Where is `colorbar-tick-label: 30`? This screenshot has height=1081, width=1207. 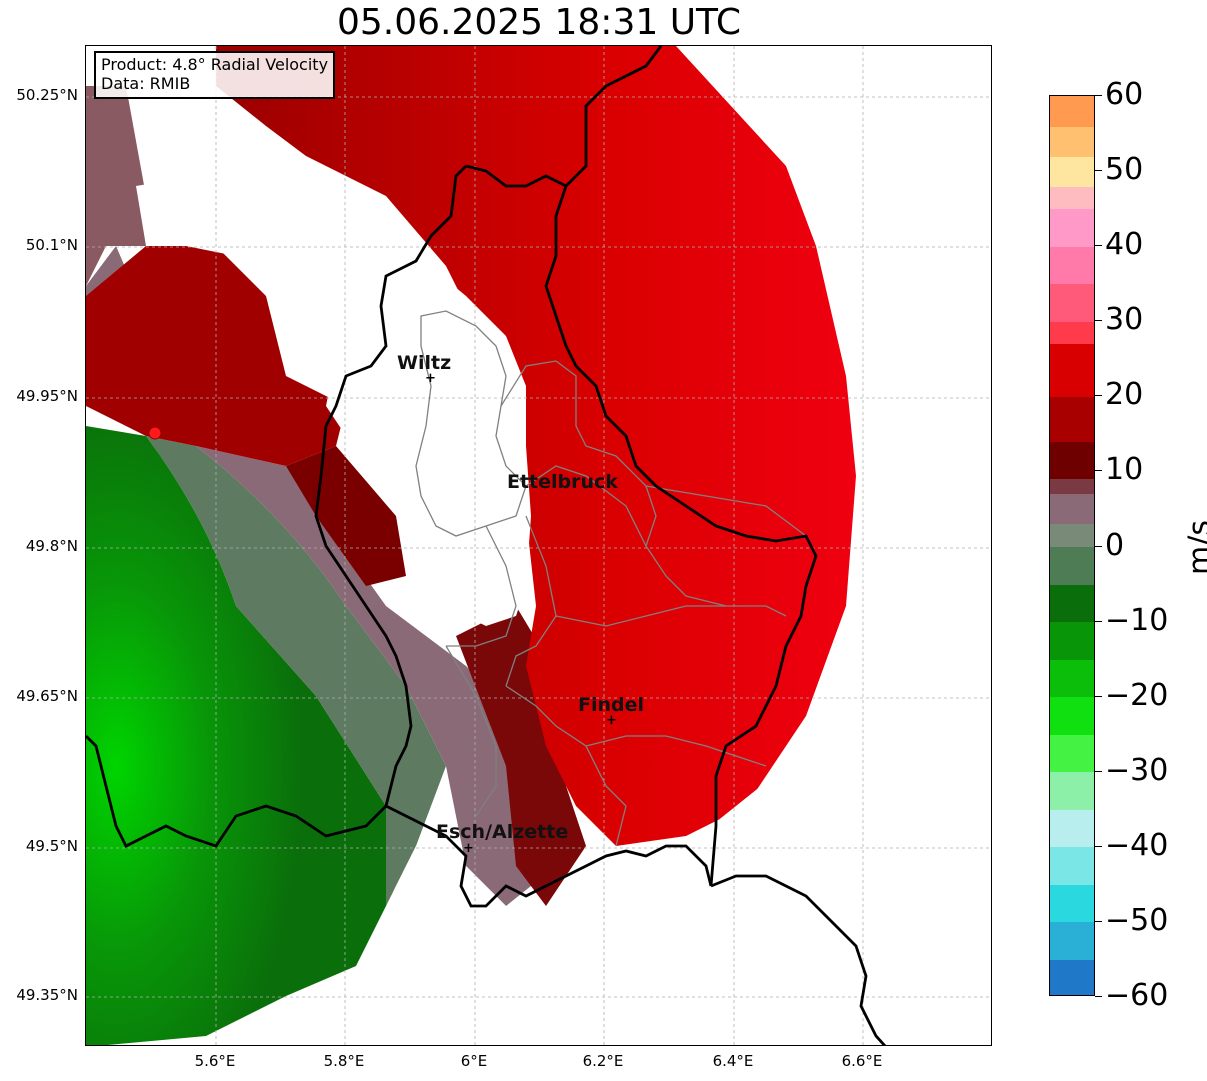
colorbar-tick-label: 30 is located at coordinates (1124, 320).